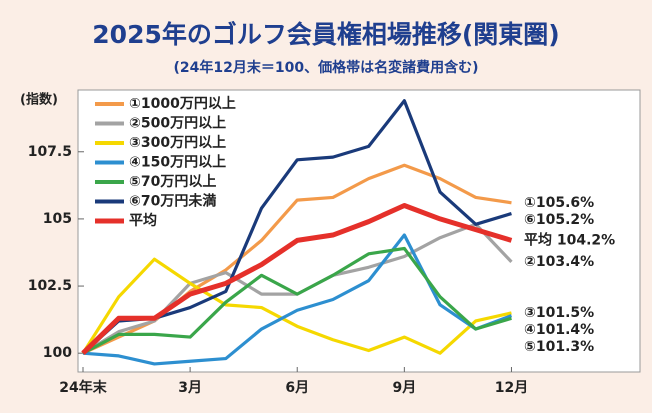 The image size is (652, 413). I want to click on legend-label: ②500万円以上, so click(177, 124).